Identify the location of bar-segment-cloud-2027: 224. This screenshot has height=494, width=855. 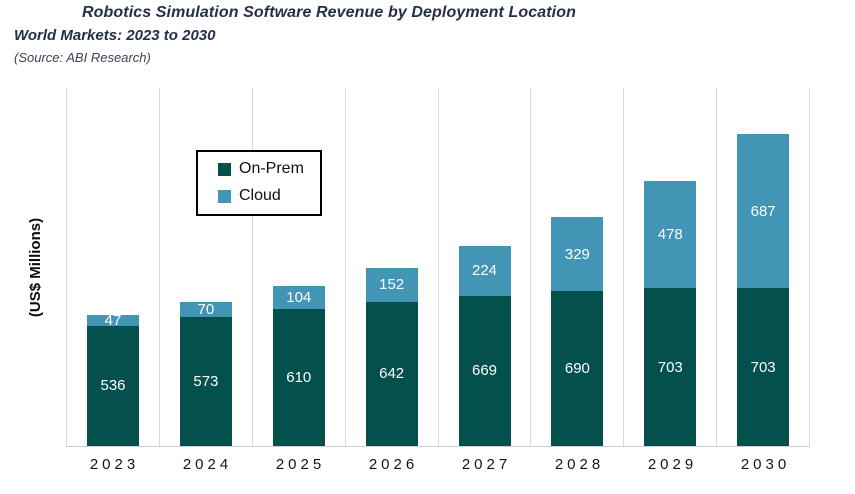
(484, 270).